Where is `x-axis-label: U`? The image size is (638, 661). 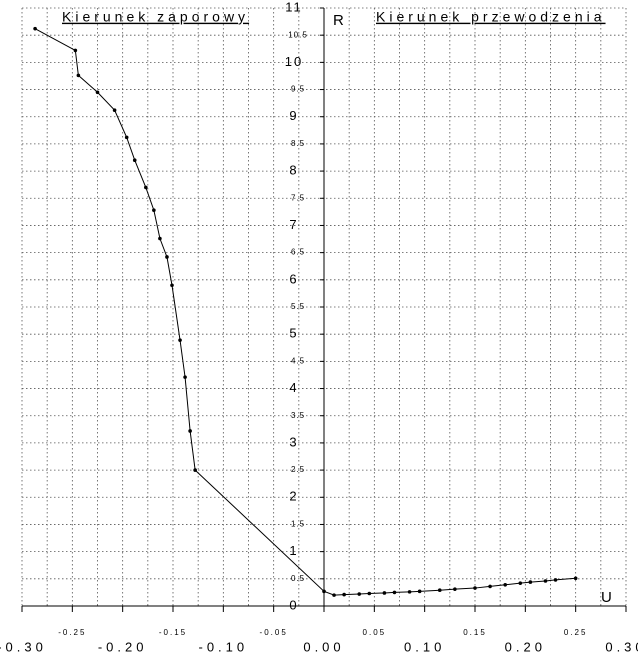
x-axis-label: U is located at coordinates (606, 597).